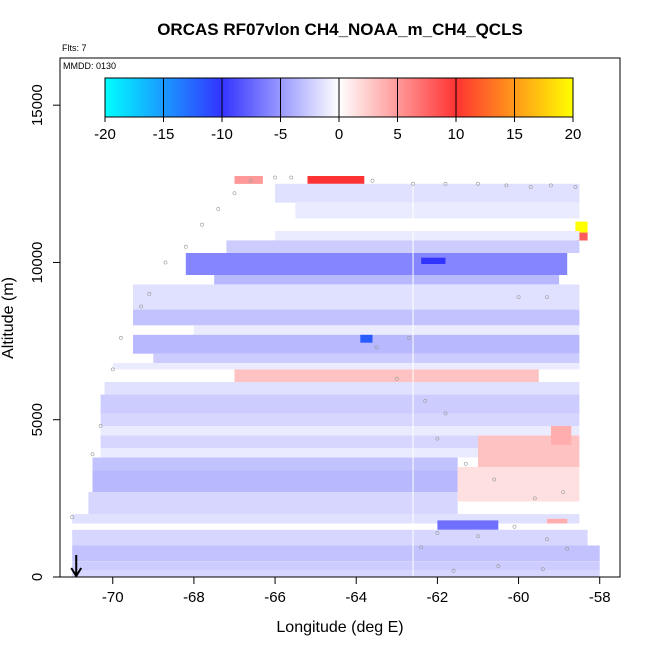  I want to click on x-tick-label: -62, so click(438, 597).